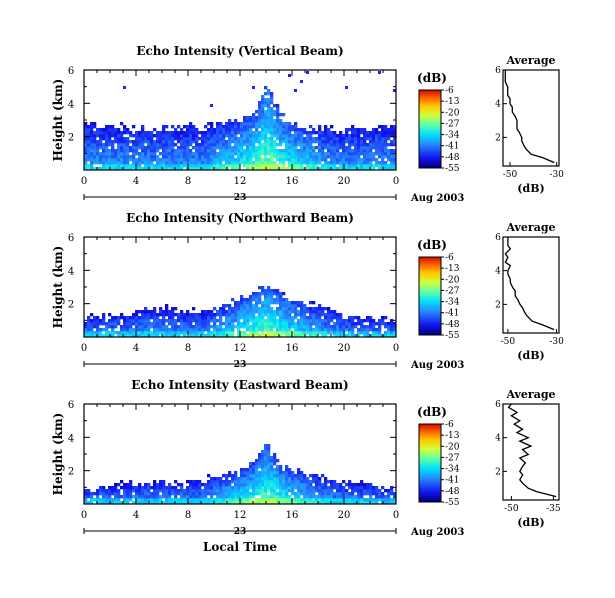  I want to click on average-line, so click(529, 284).